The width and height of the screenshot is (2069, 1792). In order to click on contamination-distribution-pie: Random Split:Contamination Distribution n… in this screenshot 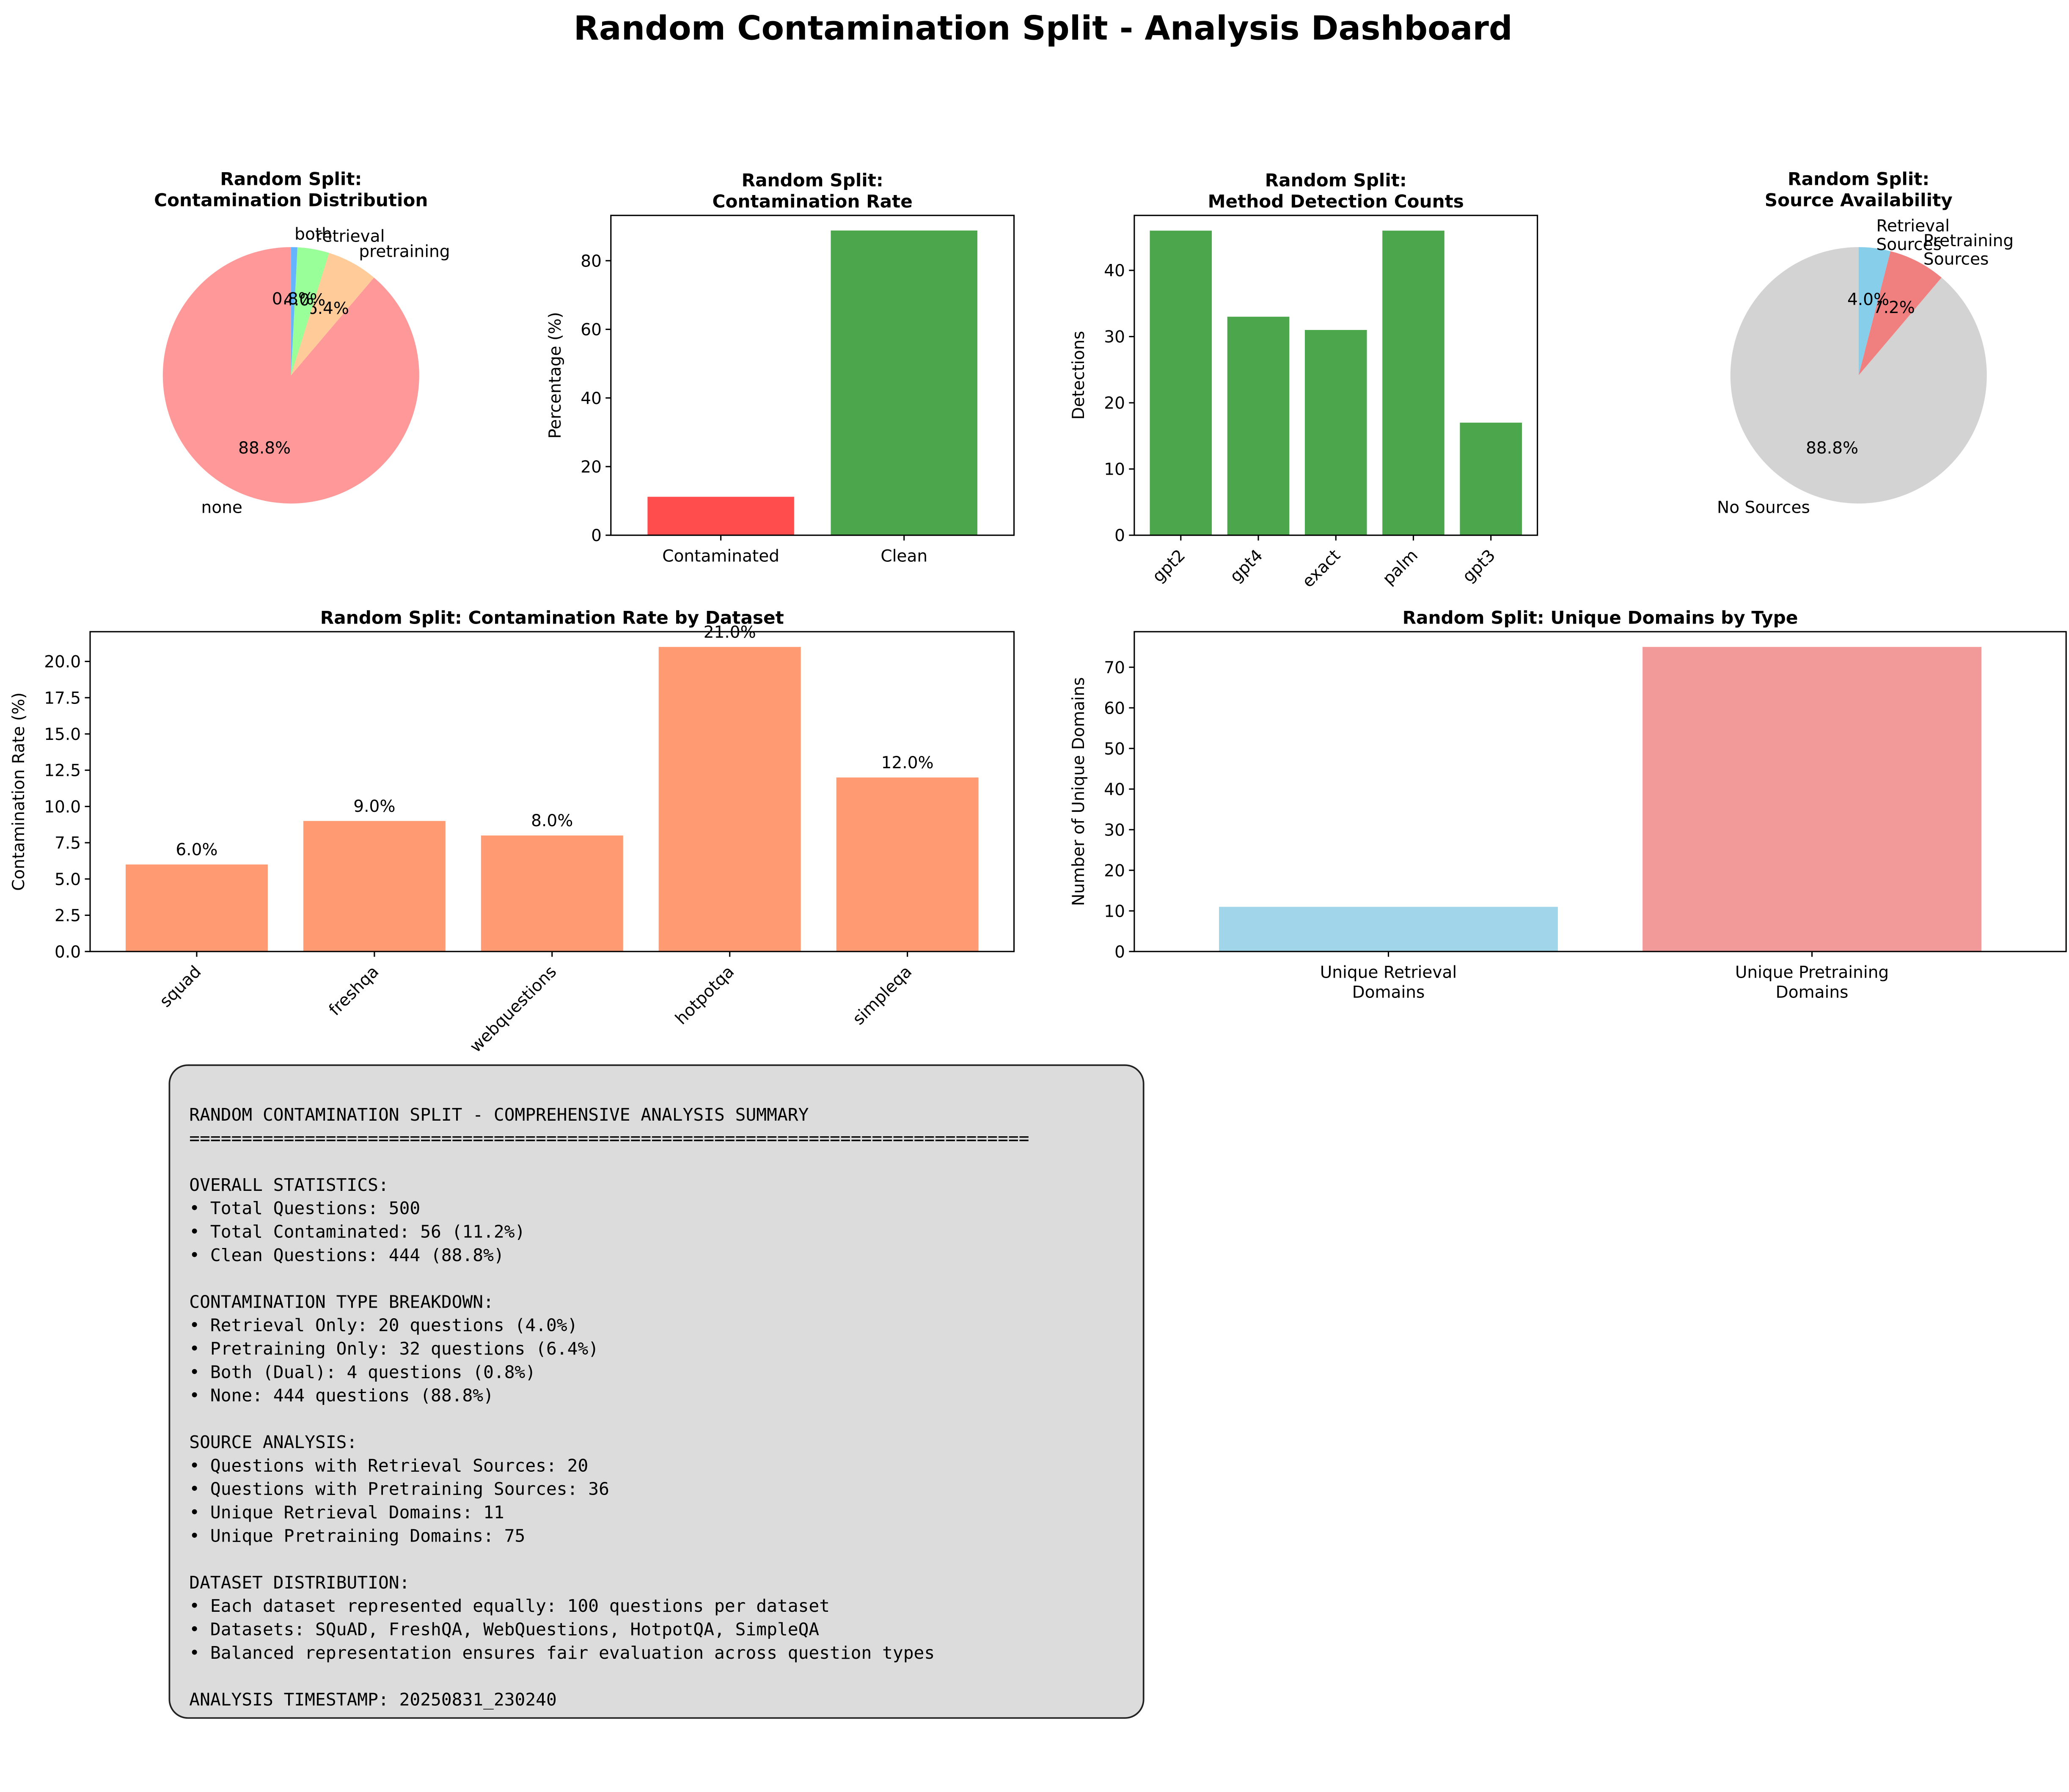, I will do `click(302, 342)`.